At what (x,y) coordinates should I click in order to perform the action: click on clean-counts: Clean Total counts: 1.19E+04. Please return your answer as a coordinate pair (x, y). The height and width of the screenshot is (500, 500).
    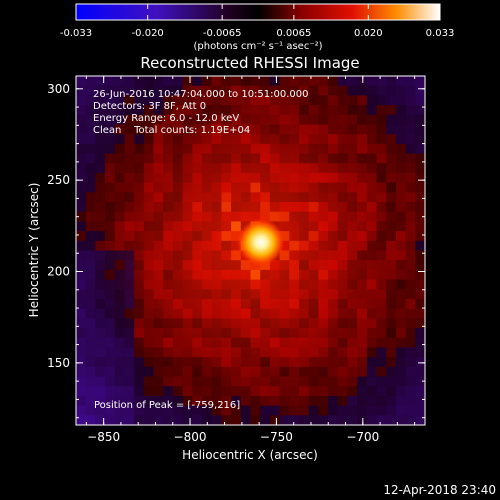
    Looking at the image, I should click on (171, 130).